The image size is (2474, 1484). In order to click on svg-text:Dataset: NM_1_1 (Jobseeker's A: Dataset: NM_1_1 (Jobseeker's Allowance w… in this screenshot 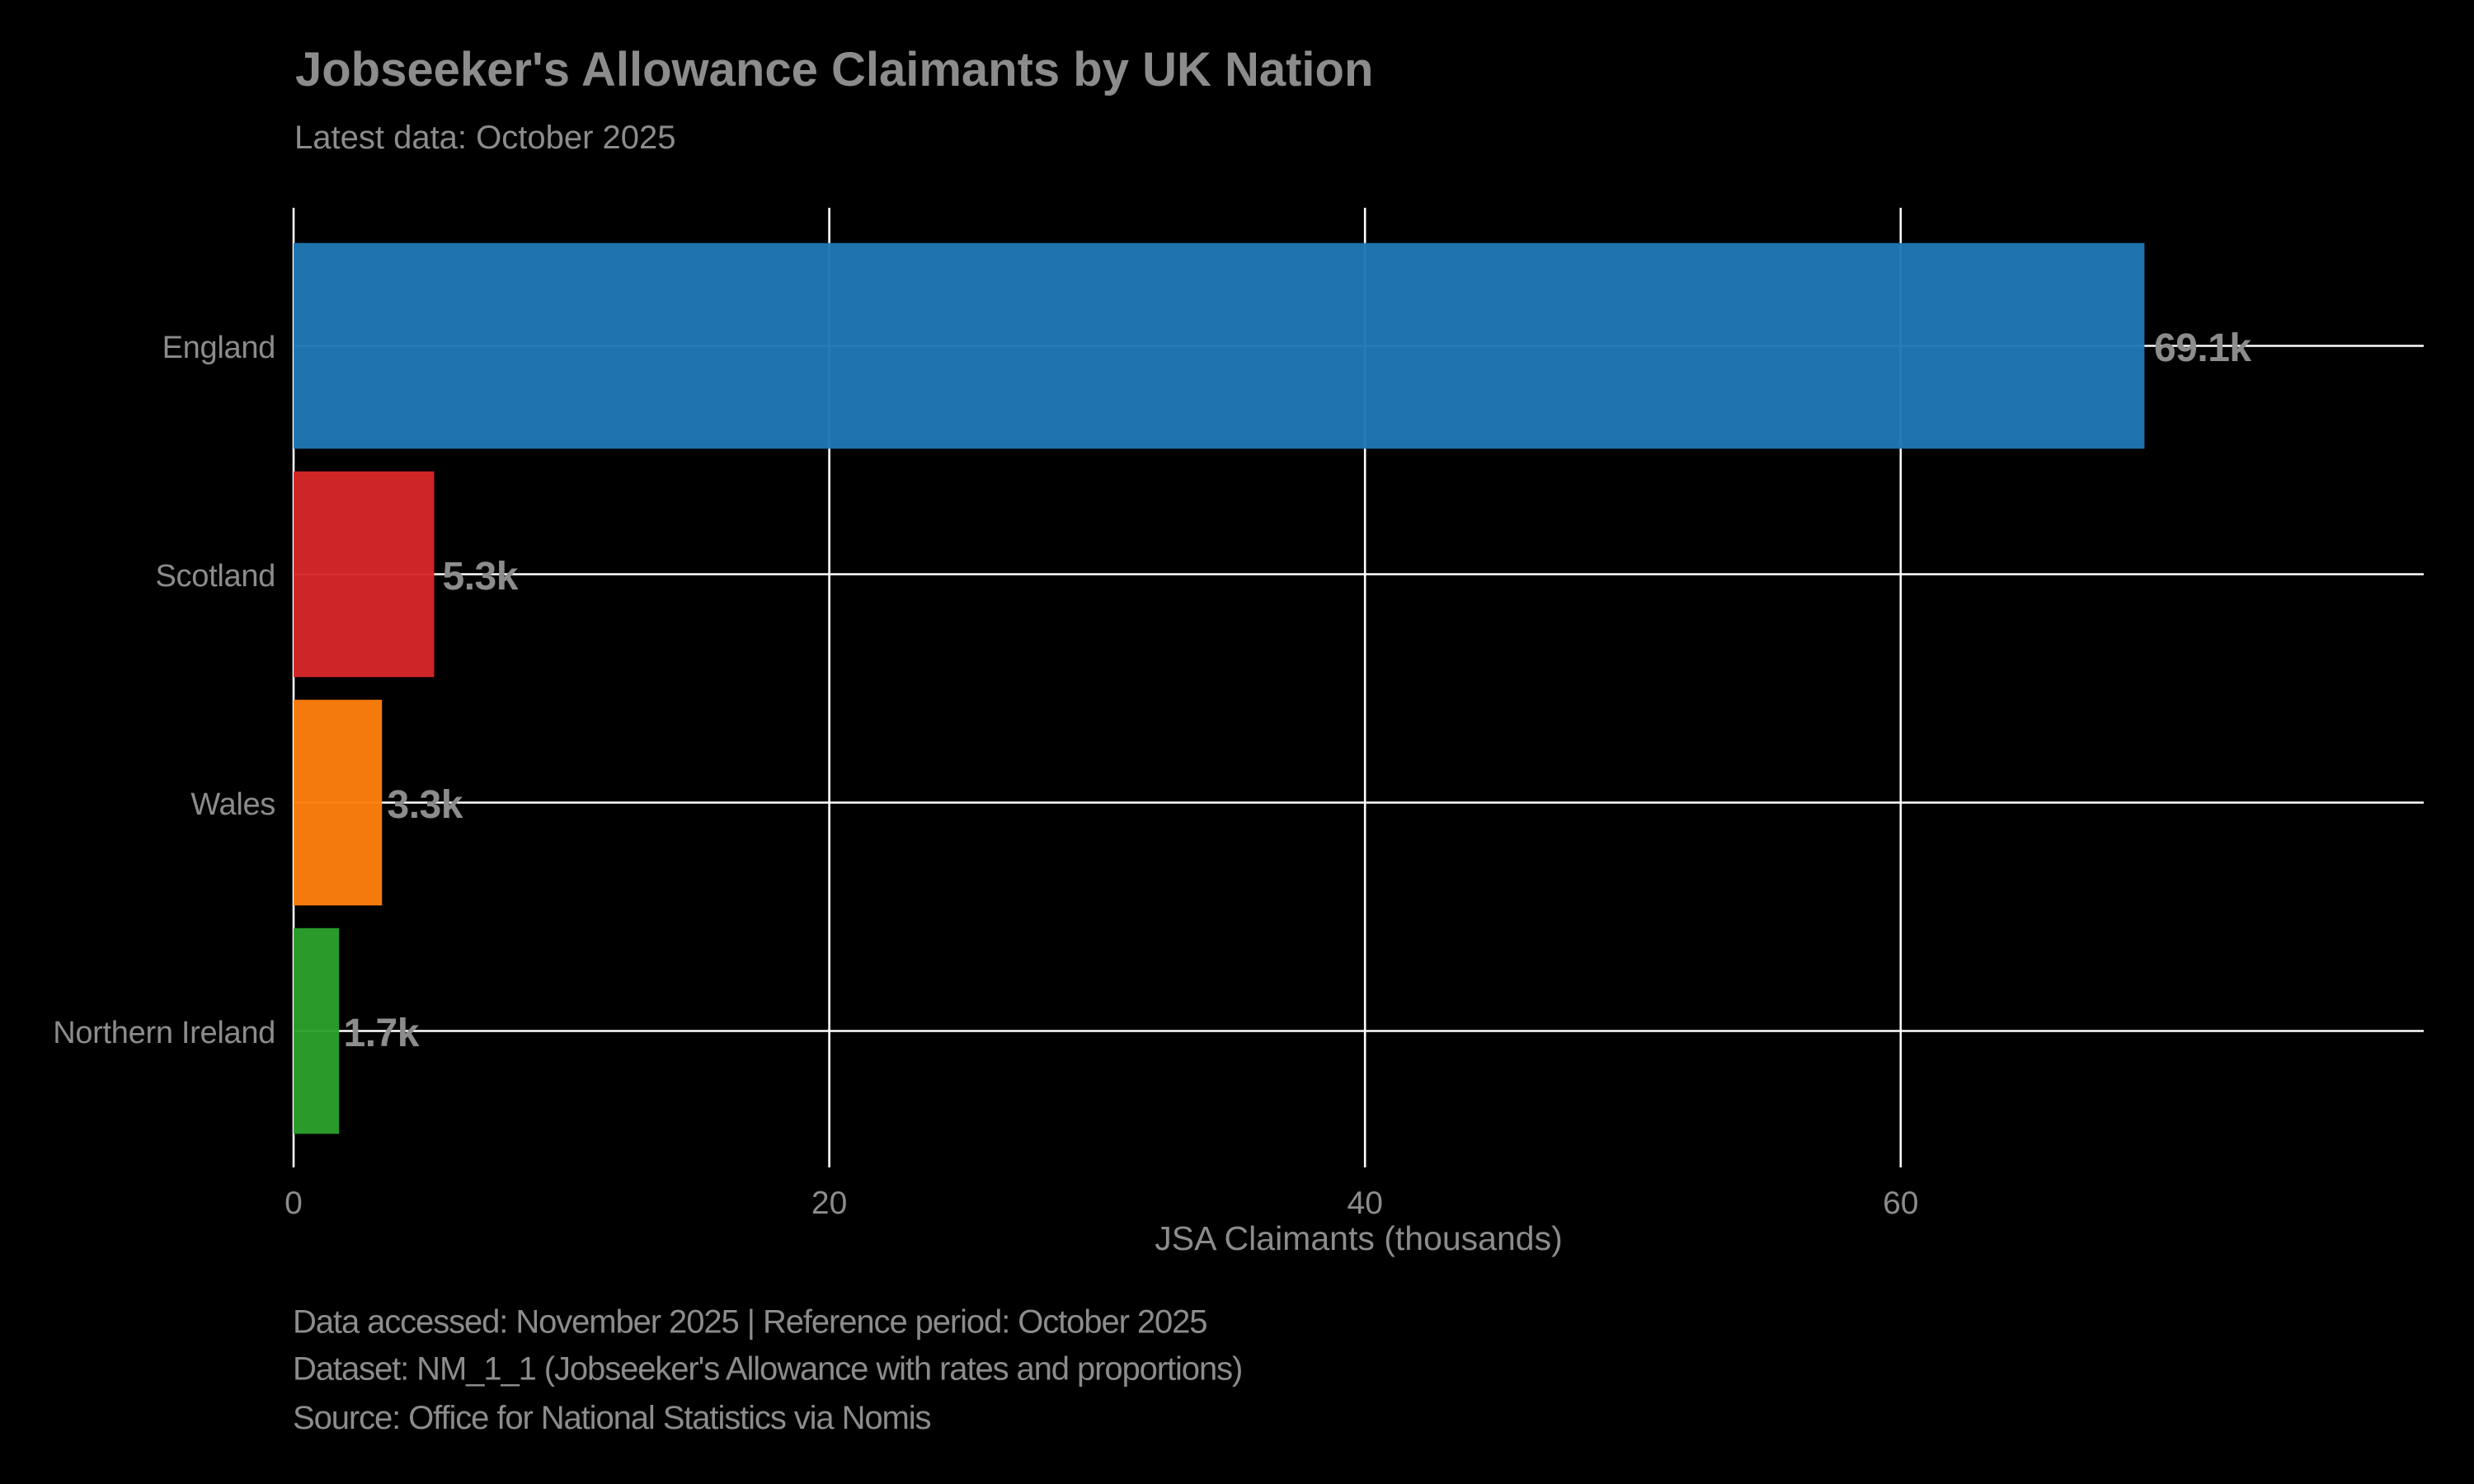, I will do `click(767, 1369)`.